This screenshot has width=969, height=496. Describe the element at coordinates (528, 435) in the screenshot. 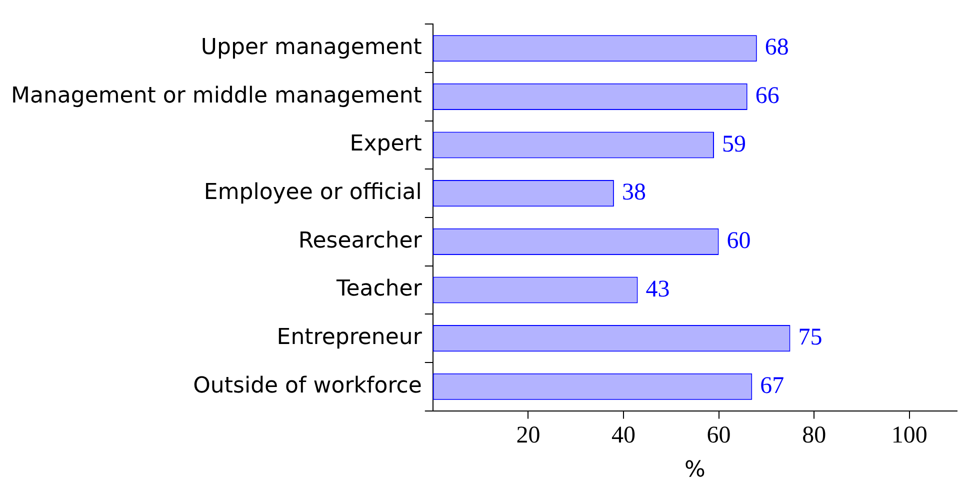

I see `x-tick-label: 20` at that location.